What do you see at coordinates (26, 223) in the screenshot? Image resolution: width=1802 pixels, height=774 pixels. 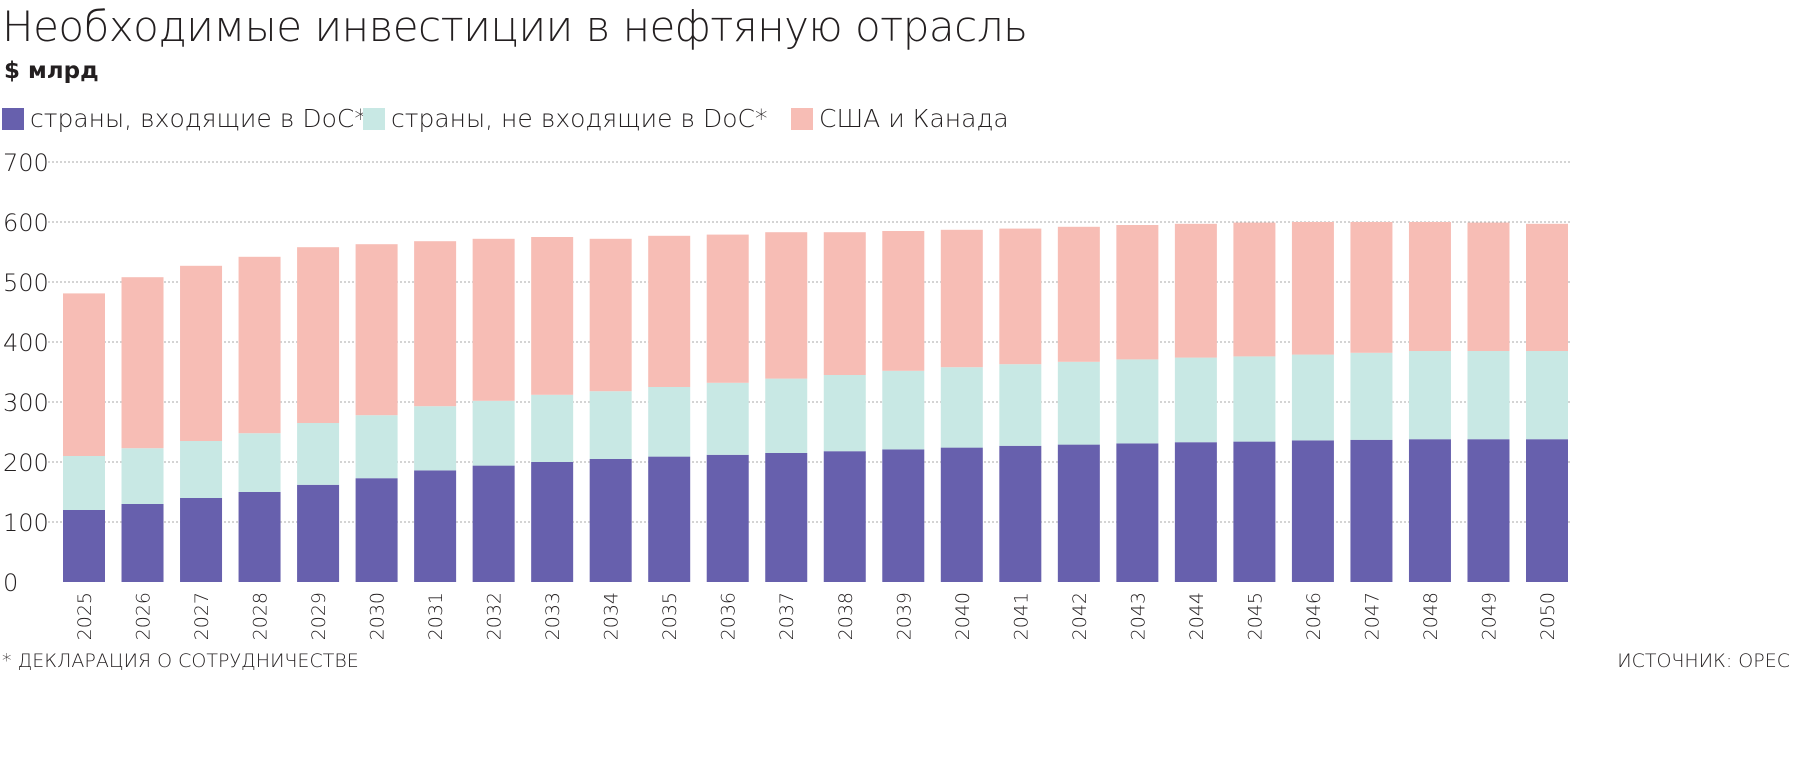 I see `y-tick-label: 600` at bounding box center [26, 223].